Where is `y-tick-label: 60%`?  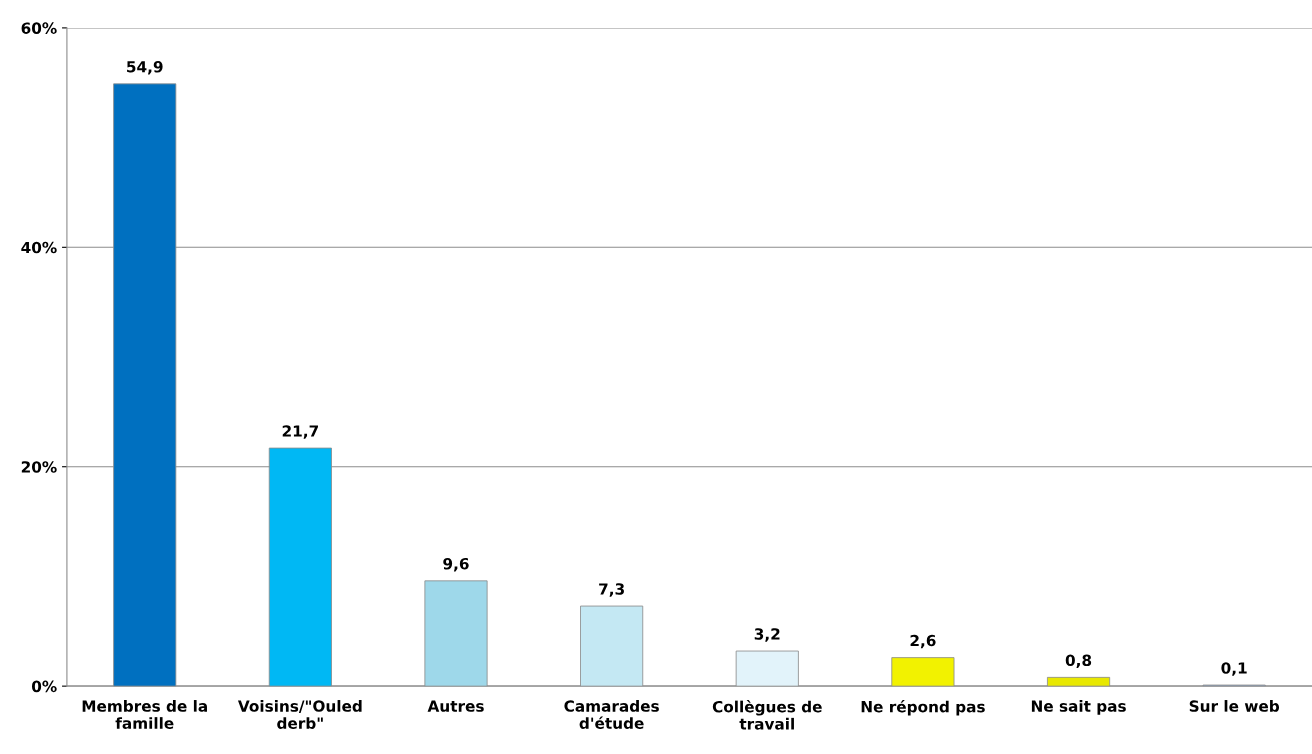
y-tick-label: 60% is located at coordinates (39, 28).